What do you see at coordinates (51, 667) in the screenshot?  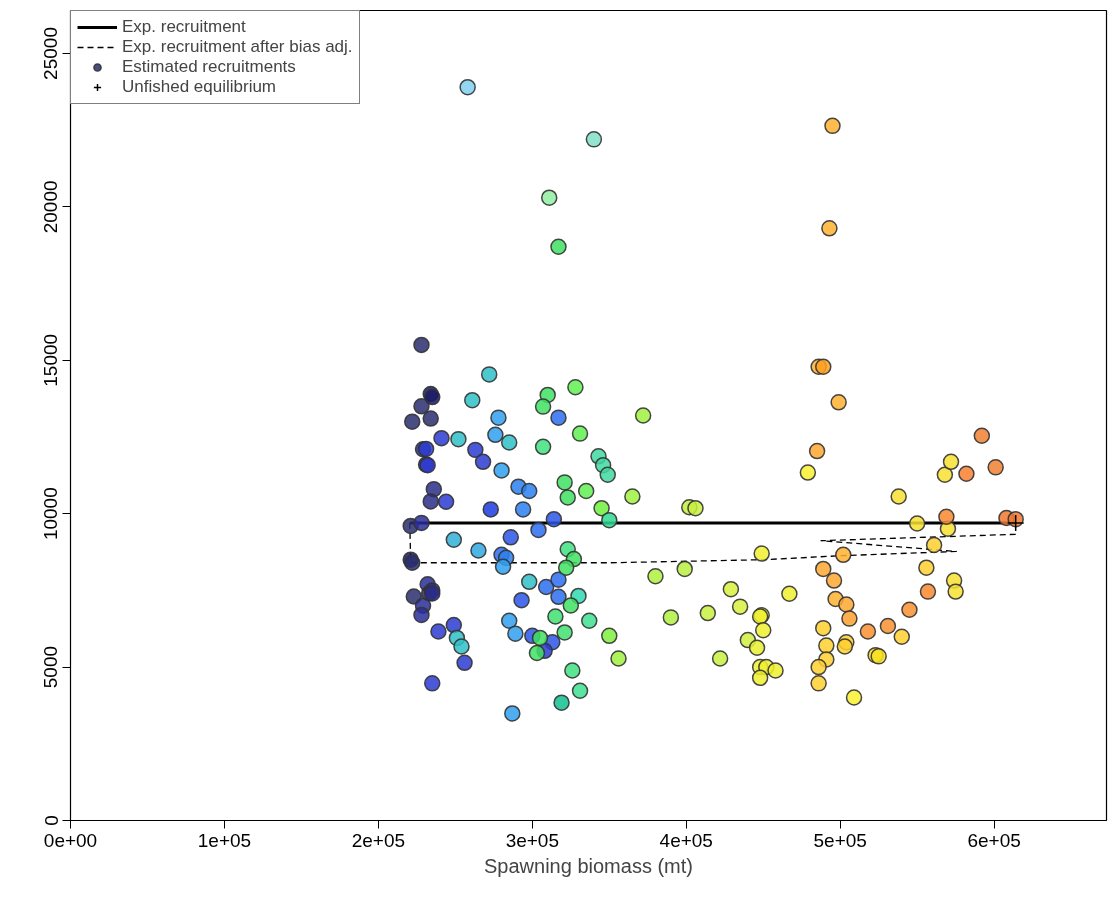 I see `y-tick-label: 5000` at bounding box center [51, 667].